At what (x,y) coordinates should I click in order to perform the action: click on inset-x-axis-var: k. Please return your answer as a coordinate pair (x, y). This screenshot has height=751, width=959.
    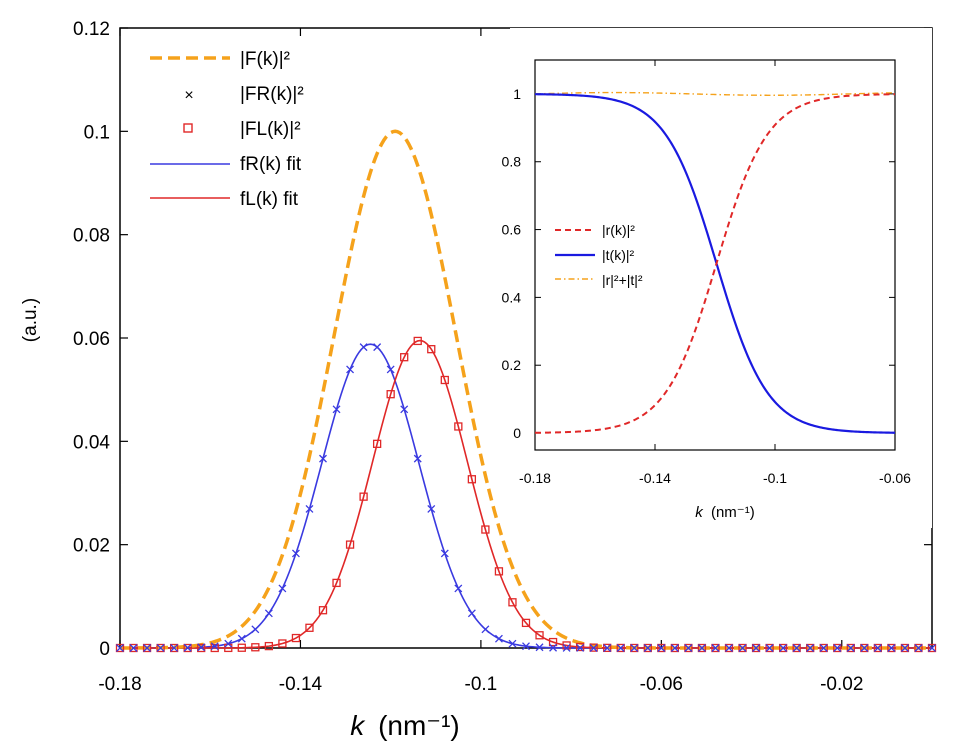
    Looking at the image, I should click on (699, 512).